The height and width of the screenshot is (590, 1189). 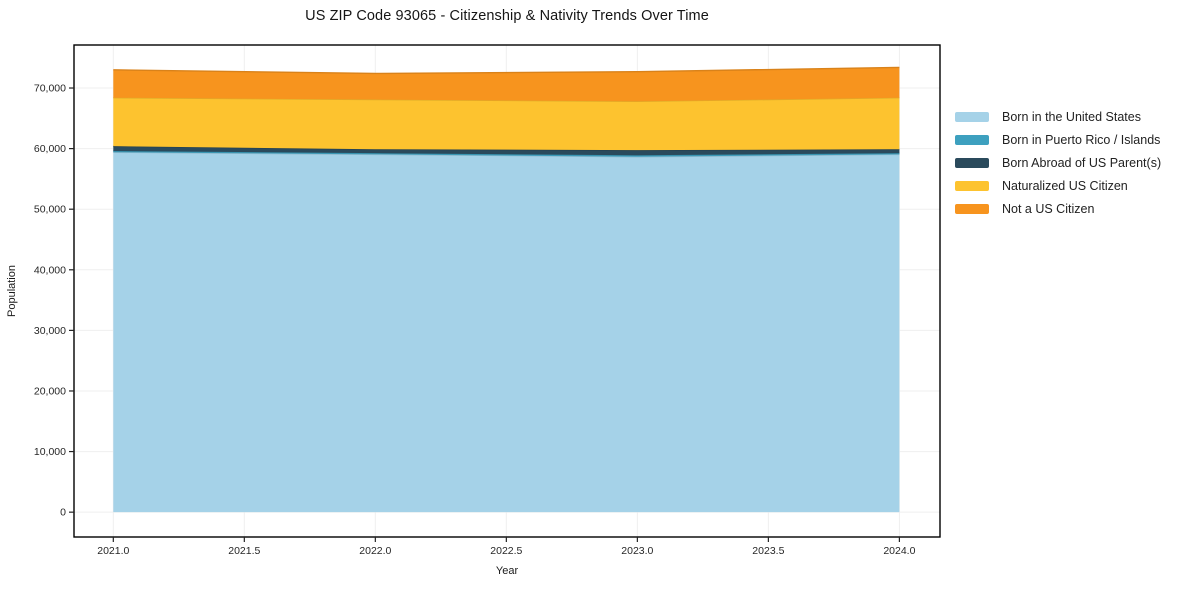 What do you see at coordinates (1081, 139) in the screenshot?
I see `legend-label-puerto-rico: Born in Puerto Rico / Islands` at bounding box center [1081, 139].